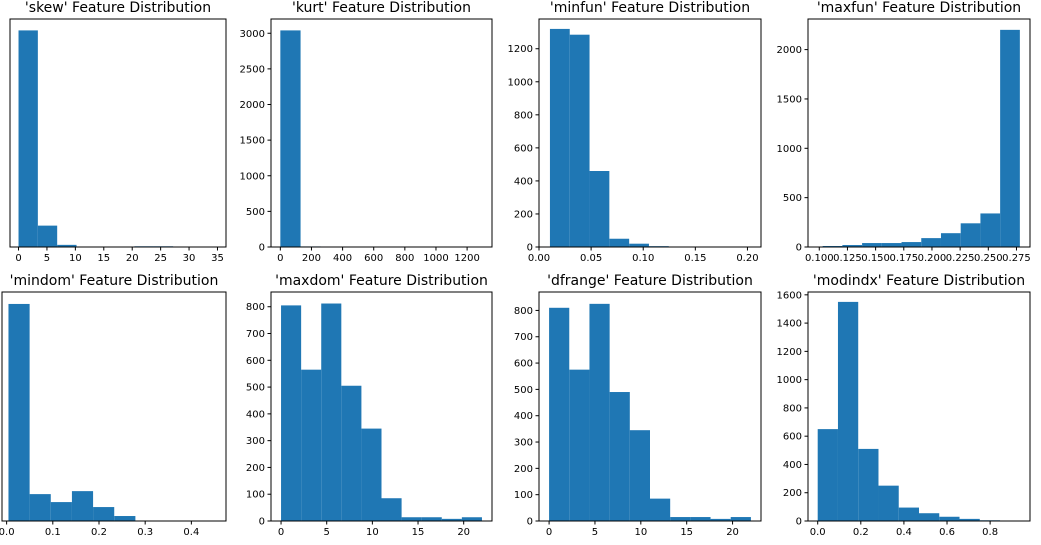 This screenshot has width=1041, height=545. What do you see at coordinates (819, 258) in the screenshot?
I see `x-tick-label: 0.100` at bounding box center [819, 258].